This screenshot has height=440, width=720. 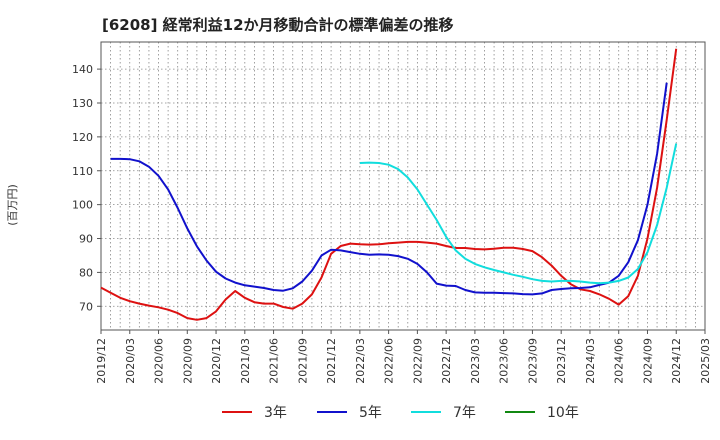 I want to click on chart-title: [6208] 経常利益12か月移動合計の標準偏差の推移, so click(x=278, y=25).